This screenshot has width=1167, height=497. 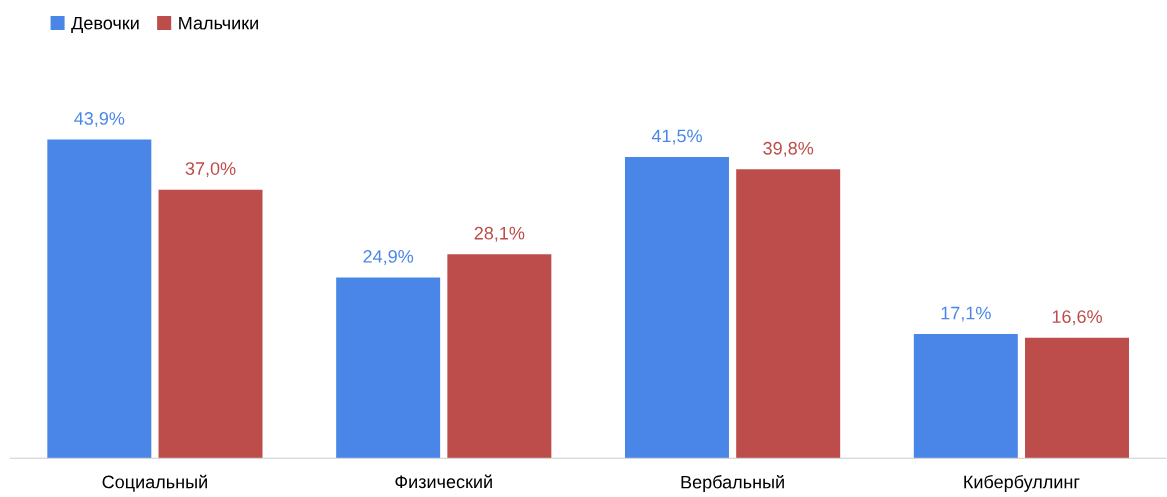 What do you see at coordinates (732, 483) in the screenshot?
I see `x-tick-label: Вербальный` at bounding box center [732, 483].